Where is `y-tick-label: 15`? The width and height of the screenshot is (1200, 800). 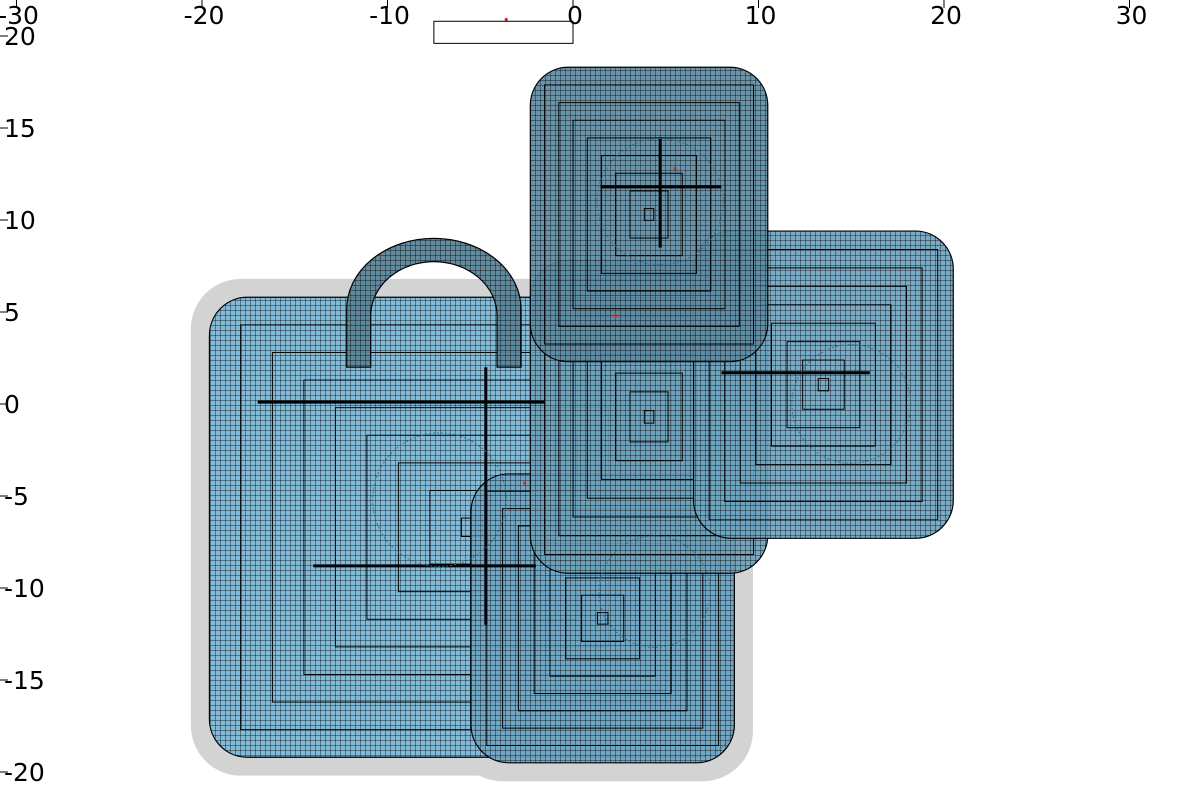
y-tick-label: 15 is located at coordinates (20, 128).